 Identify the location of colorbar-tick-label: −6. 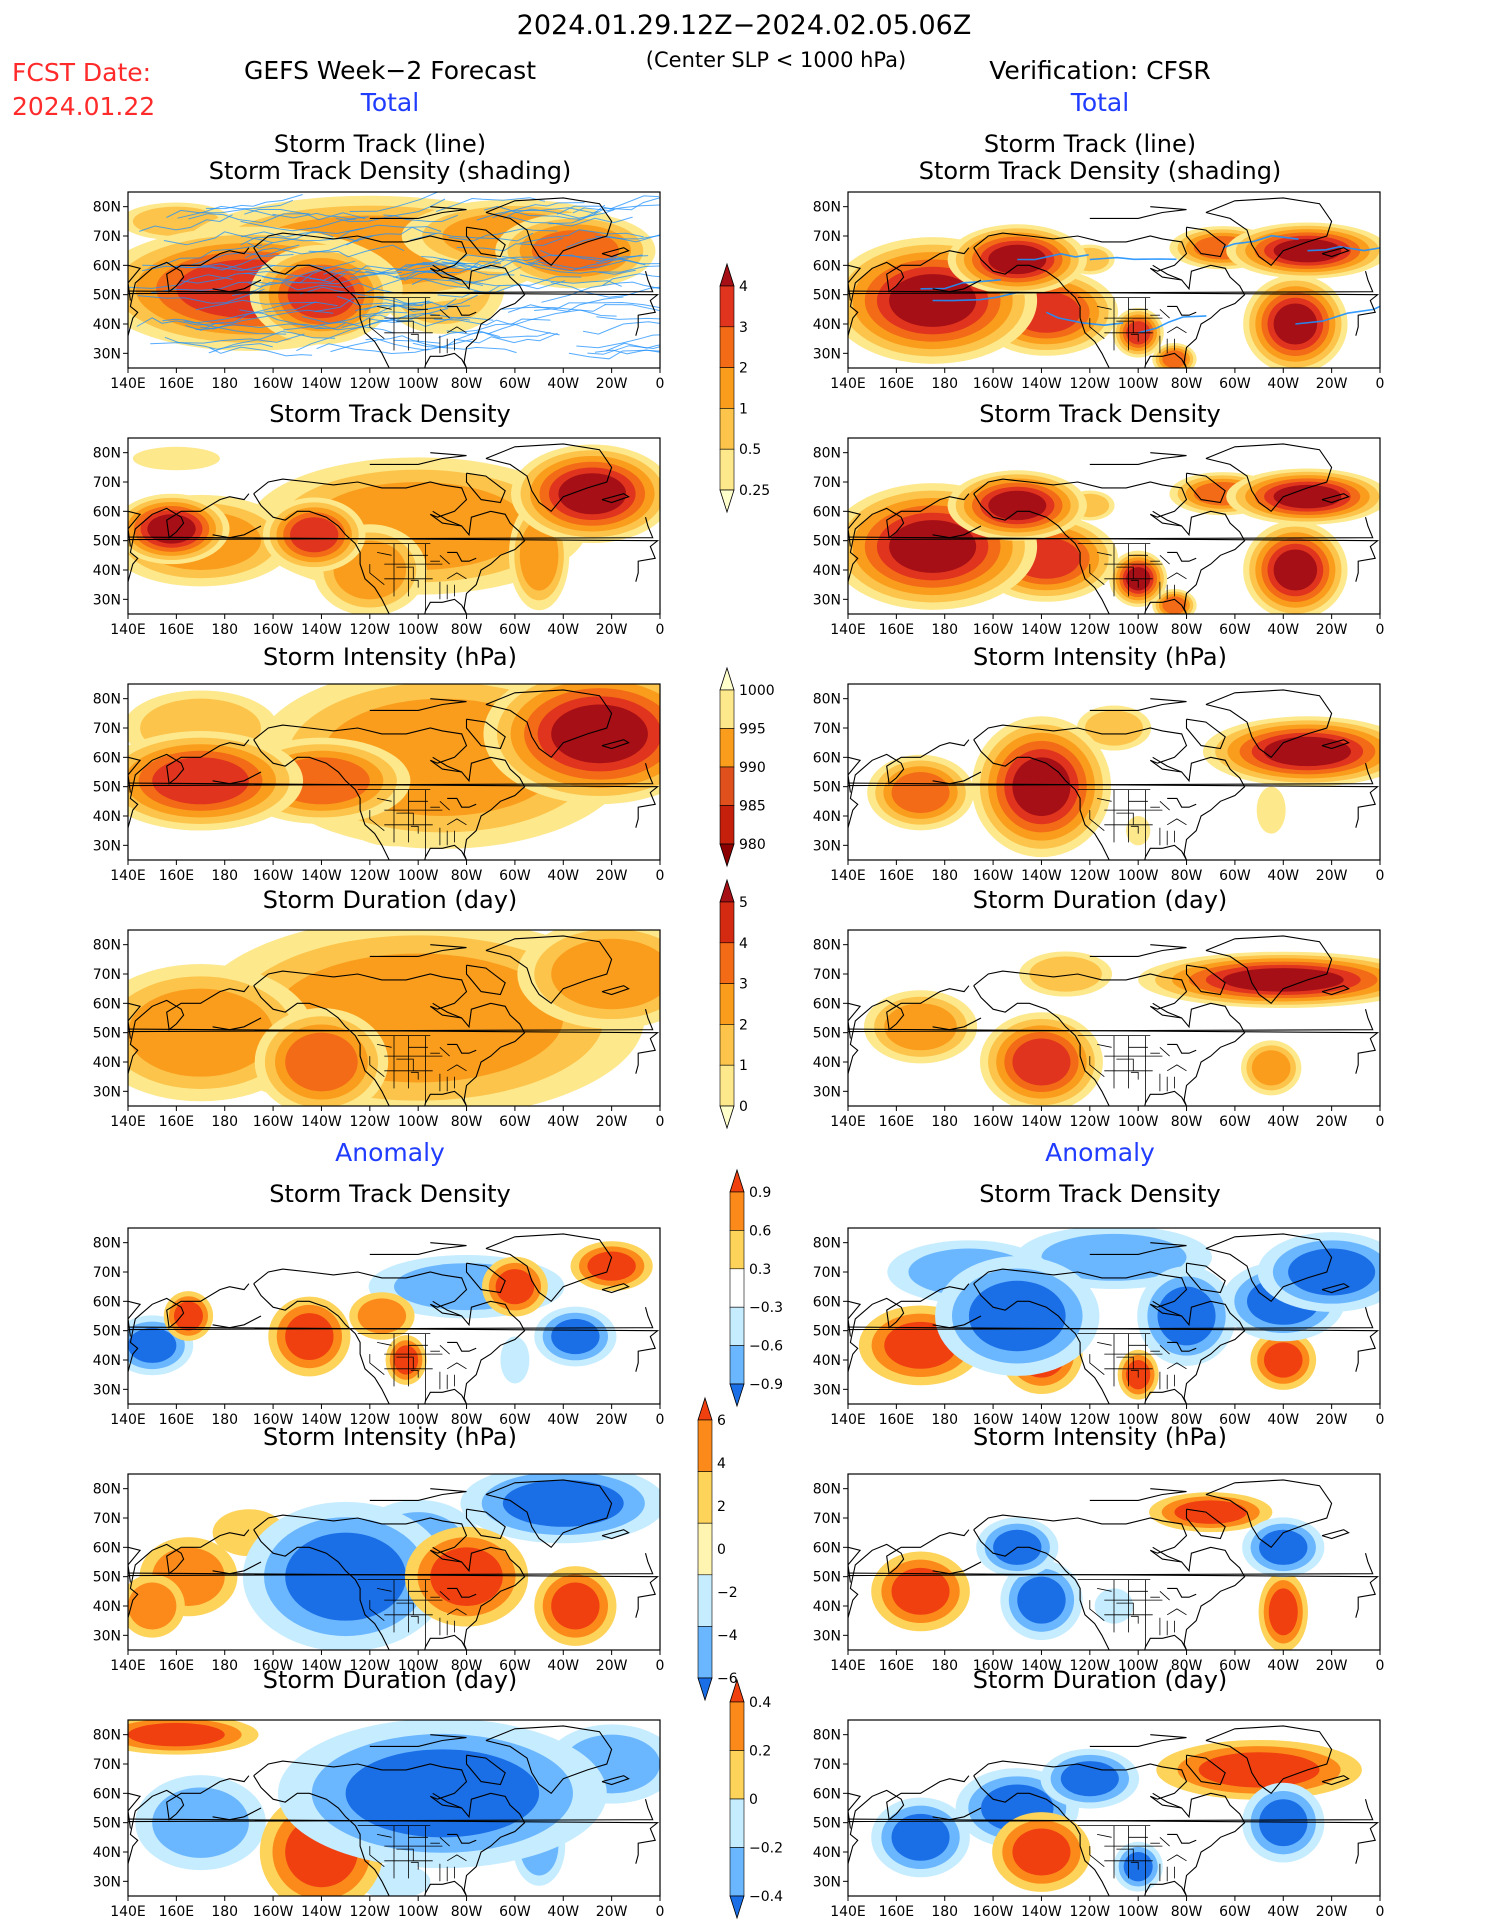
(727, 1679).